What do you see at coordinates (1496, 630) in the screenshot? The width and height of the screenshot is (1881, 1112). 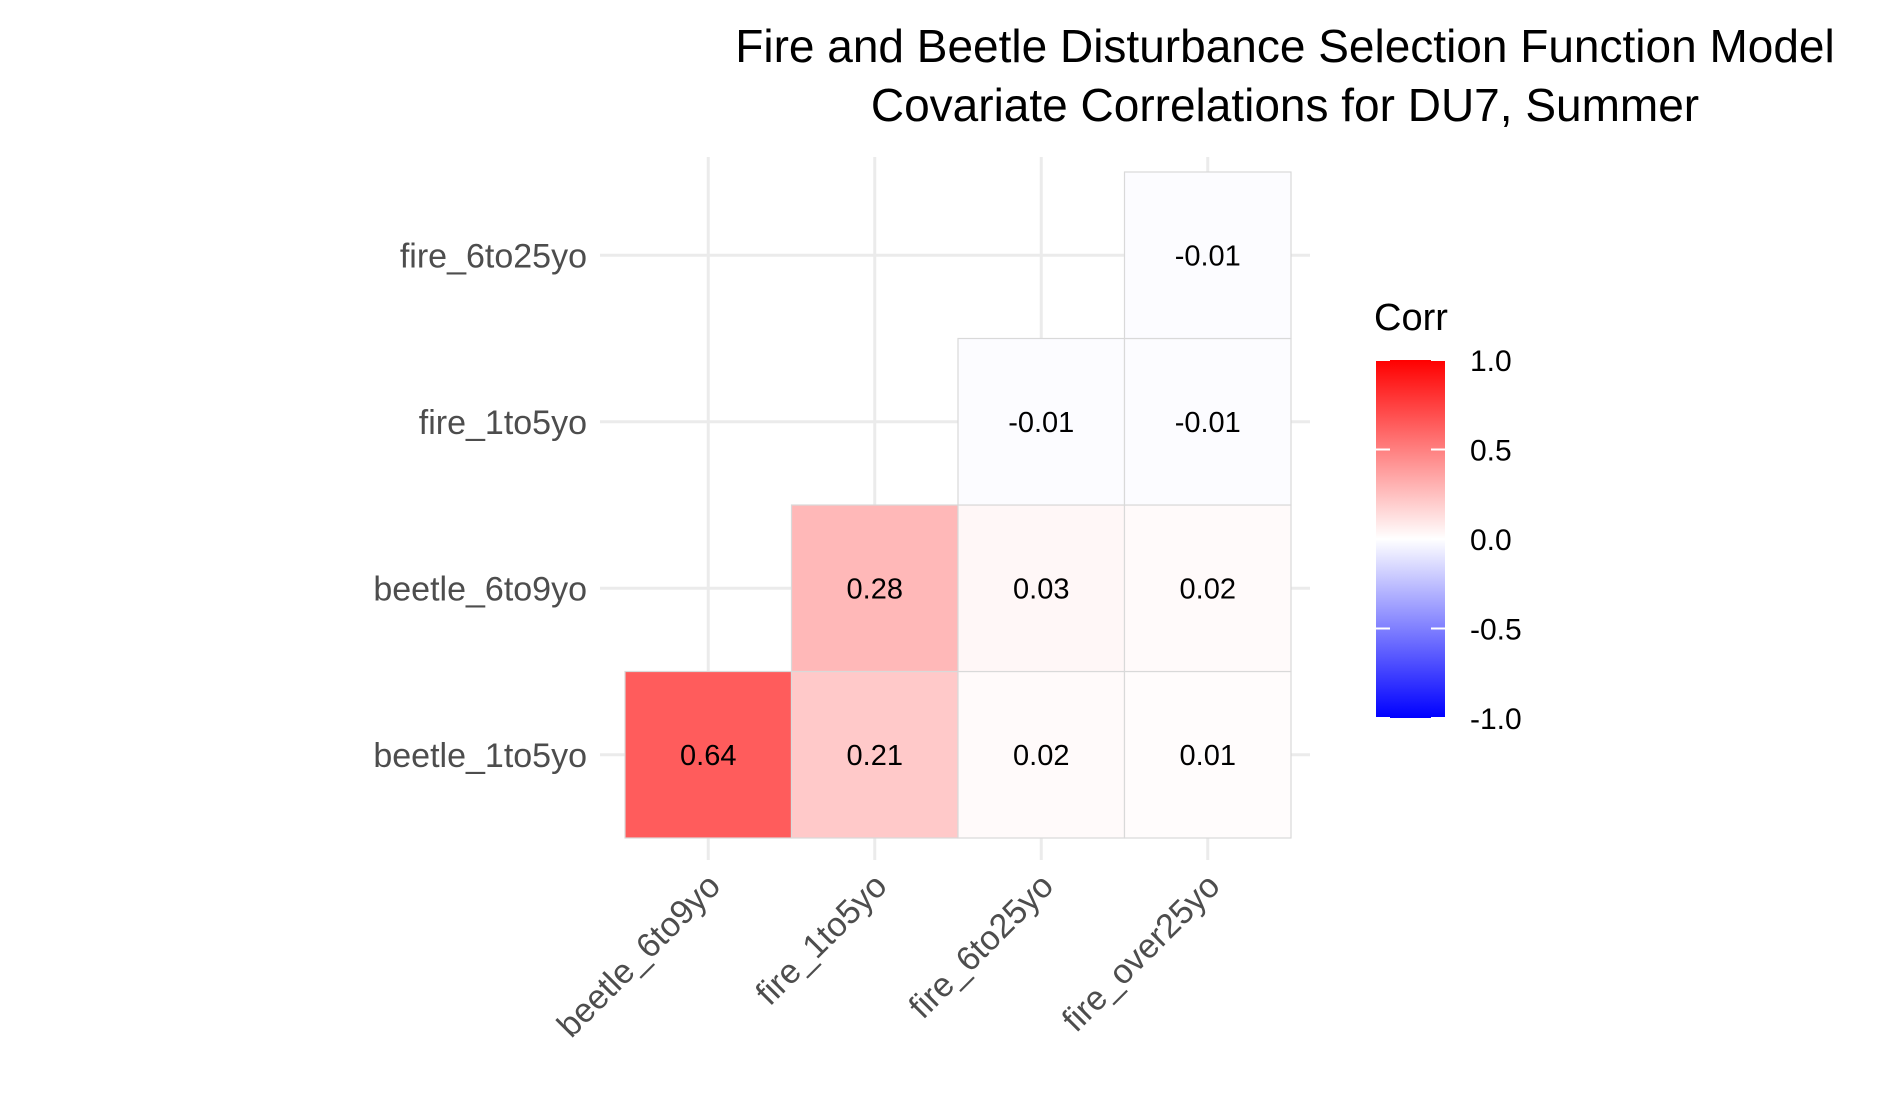 I see `legend-tick-label: -0.5` at bounding box center [1496, 630].